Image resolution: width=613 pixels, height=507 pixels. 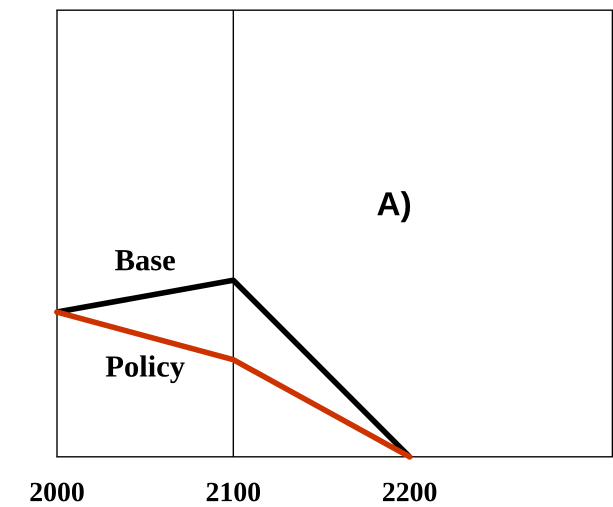 What do you see at coordinates (409, 492) in the screenshot?
I see `x-tick-label: 2200` at bounding box center [409, 492].